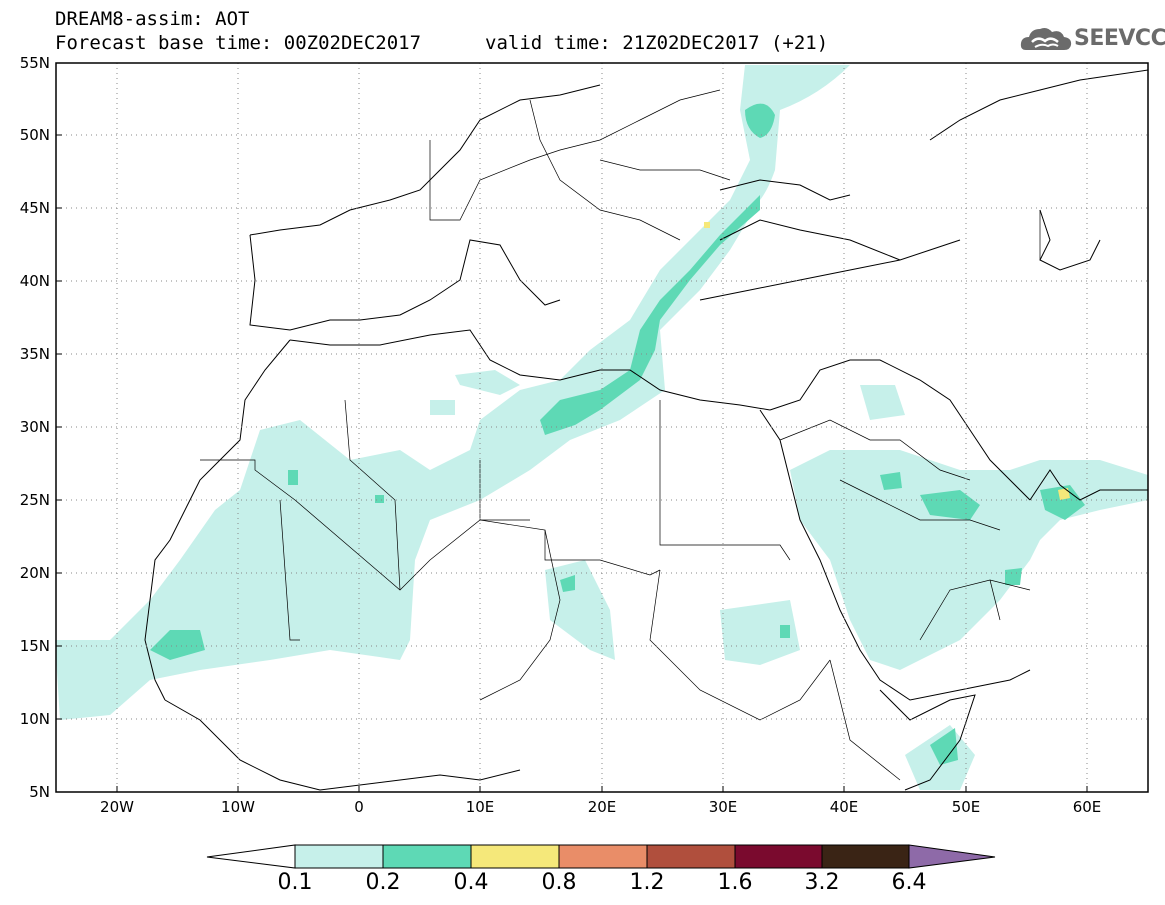 The width and height of the screenshot is (1165, 905). What do you see at coordinates (39, 792) in the screenshot?
I see `lat-label: 5N` at bounding box center [39, 792].